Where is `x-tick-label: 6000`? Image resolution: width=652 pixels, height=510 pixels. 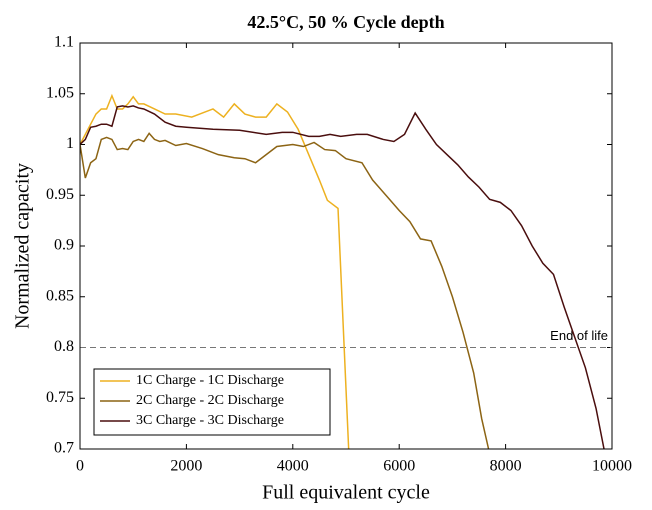
x-tick-label: 6000 is located at coordinates (399, 466).